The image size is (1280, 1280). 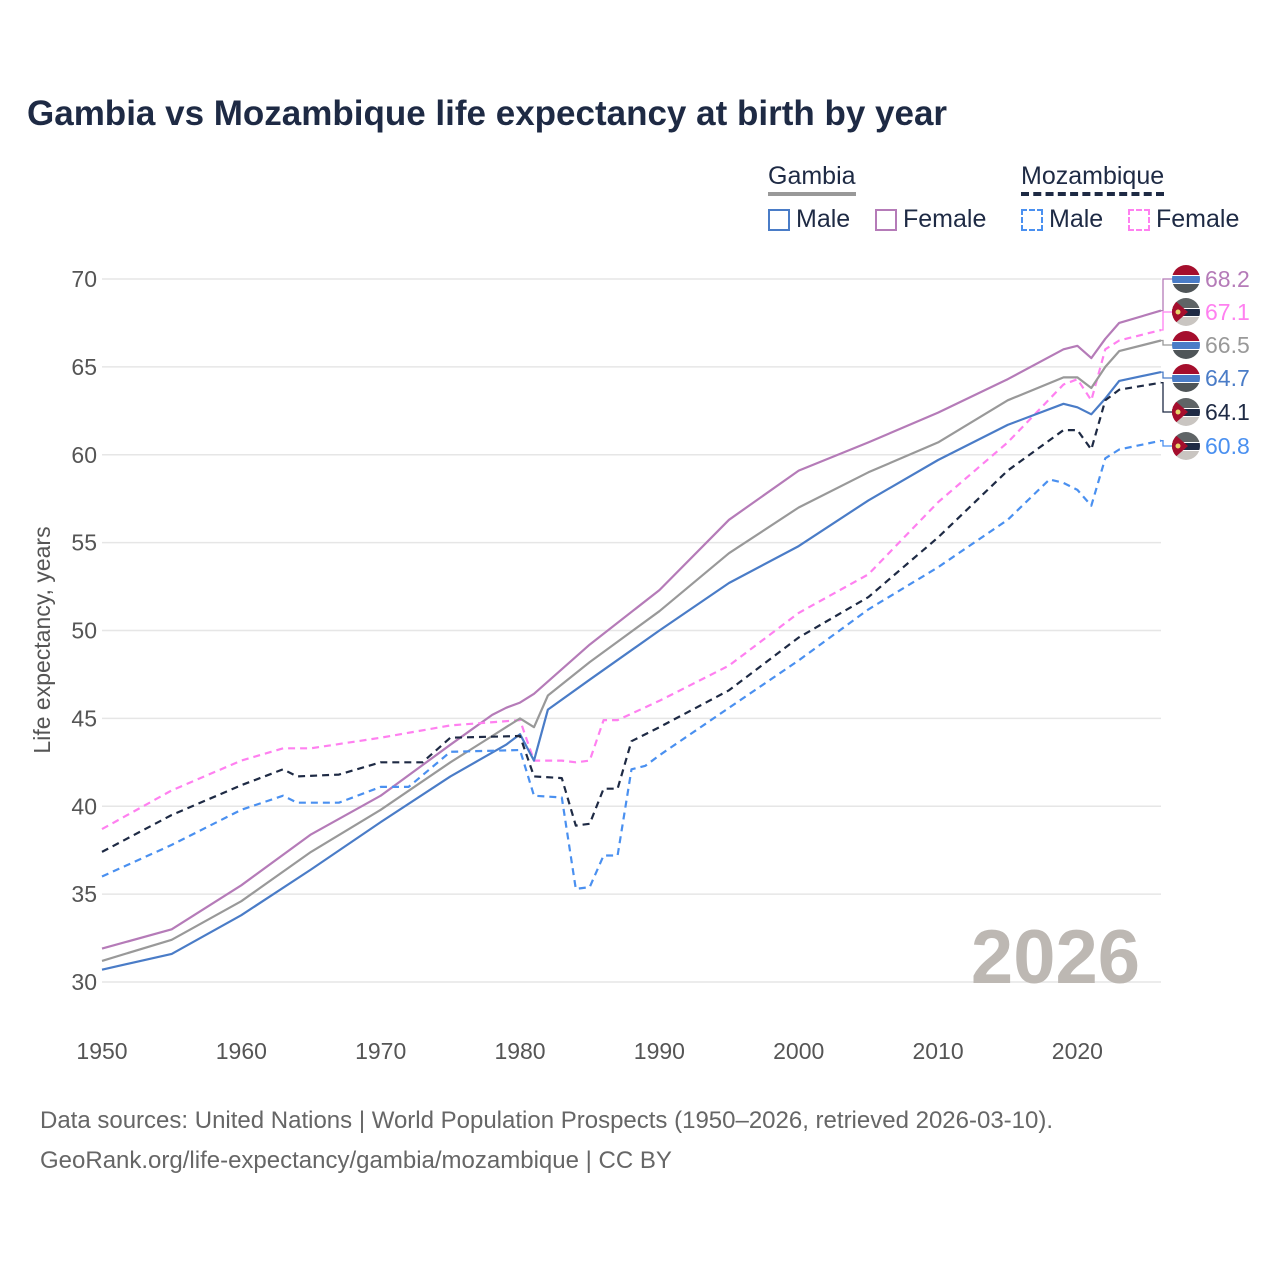 What do you see at coordinates (84, 543) in the screenshot?
I see `y-tick-label: 55` at bounding box center [84, 543].